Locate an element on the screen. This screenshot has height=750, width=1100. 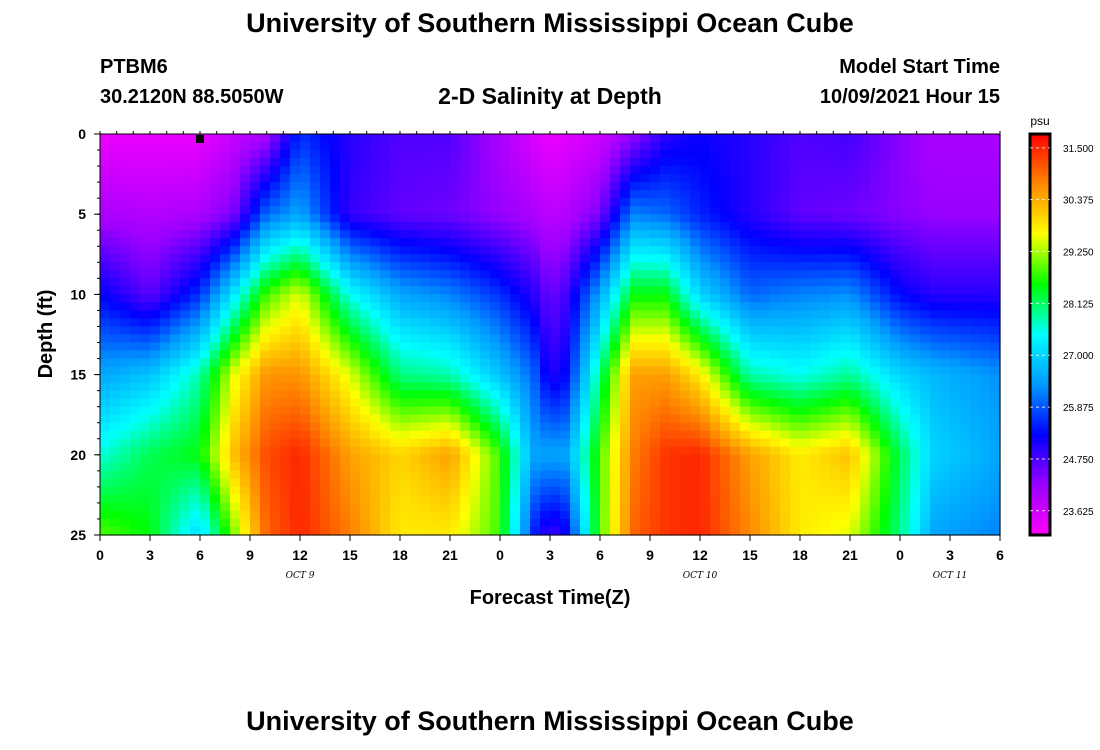
colorbar-tick-label: 27.000 is located at coordinates (1078, 356).